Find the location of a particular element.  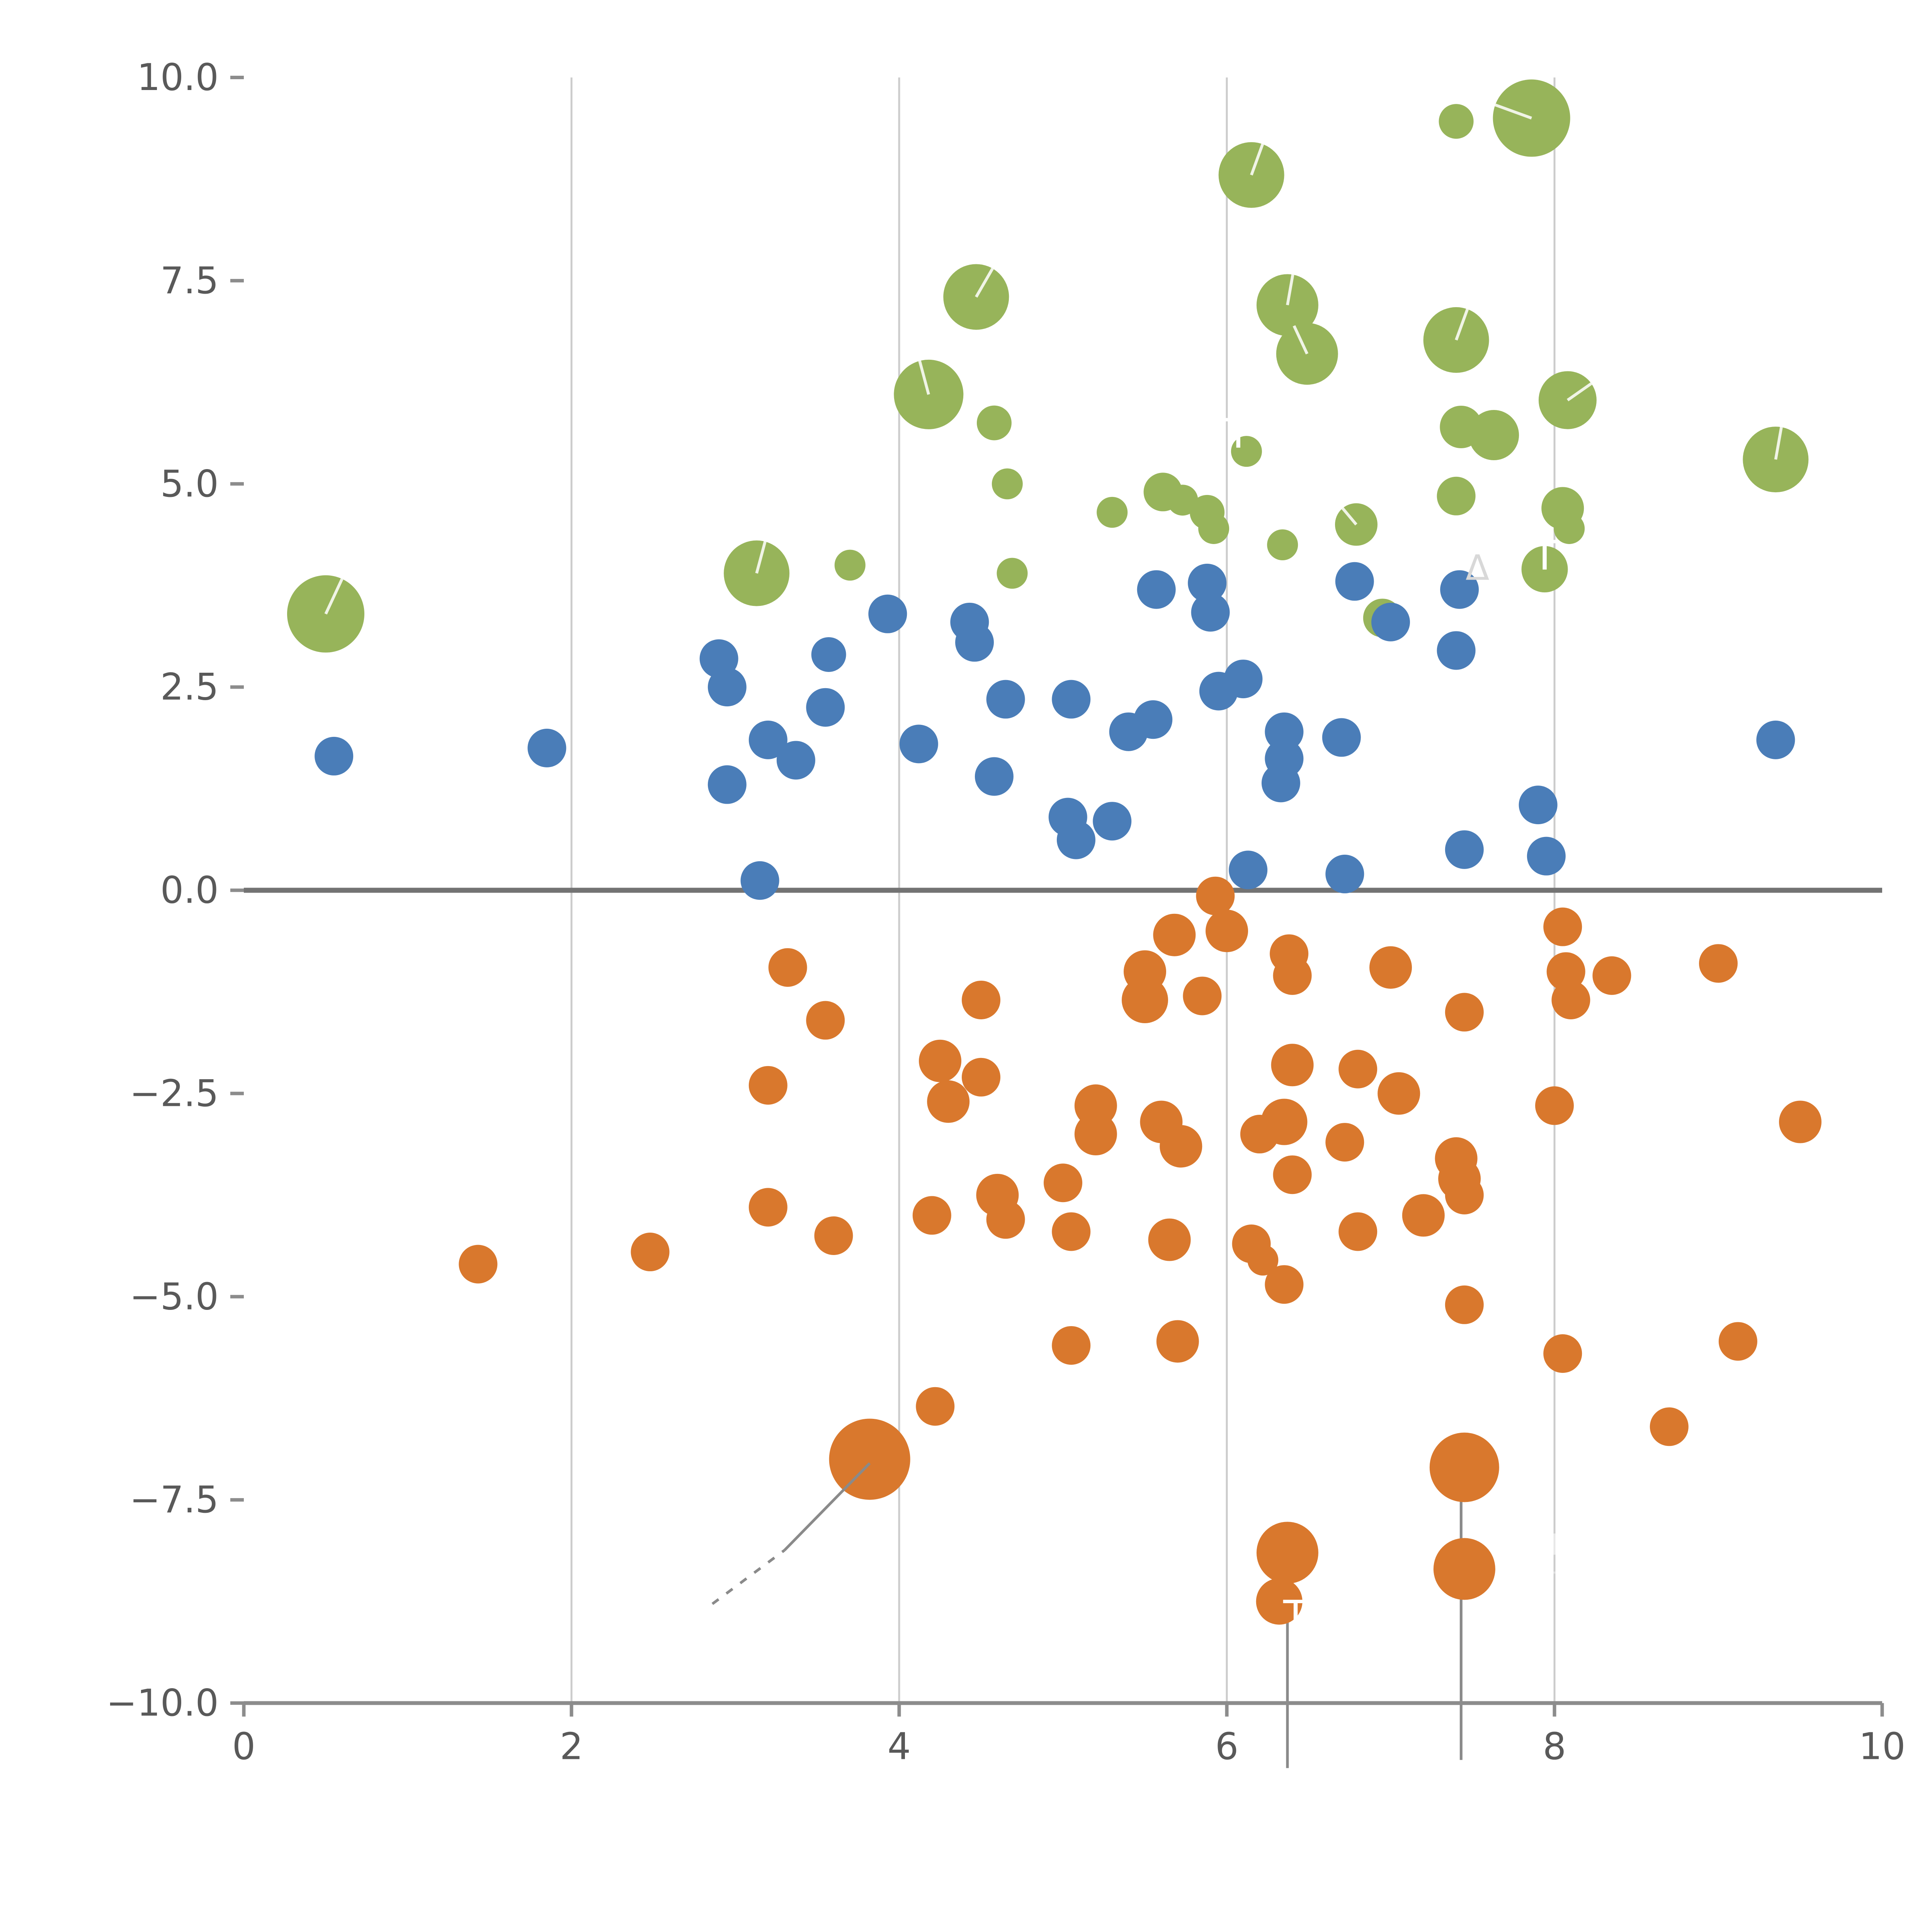

x-tick-label: 10 is located at coordinates (1883, 1747).